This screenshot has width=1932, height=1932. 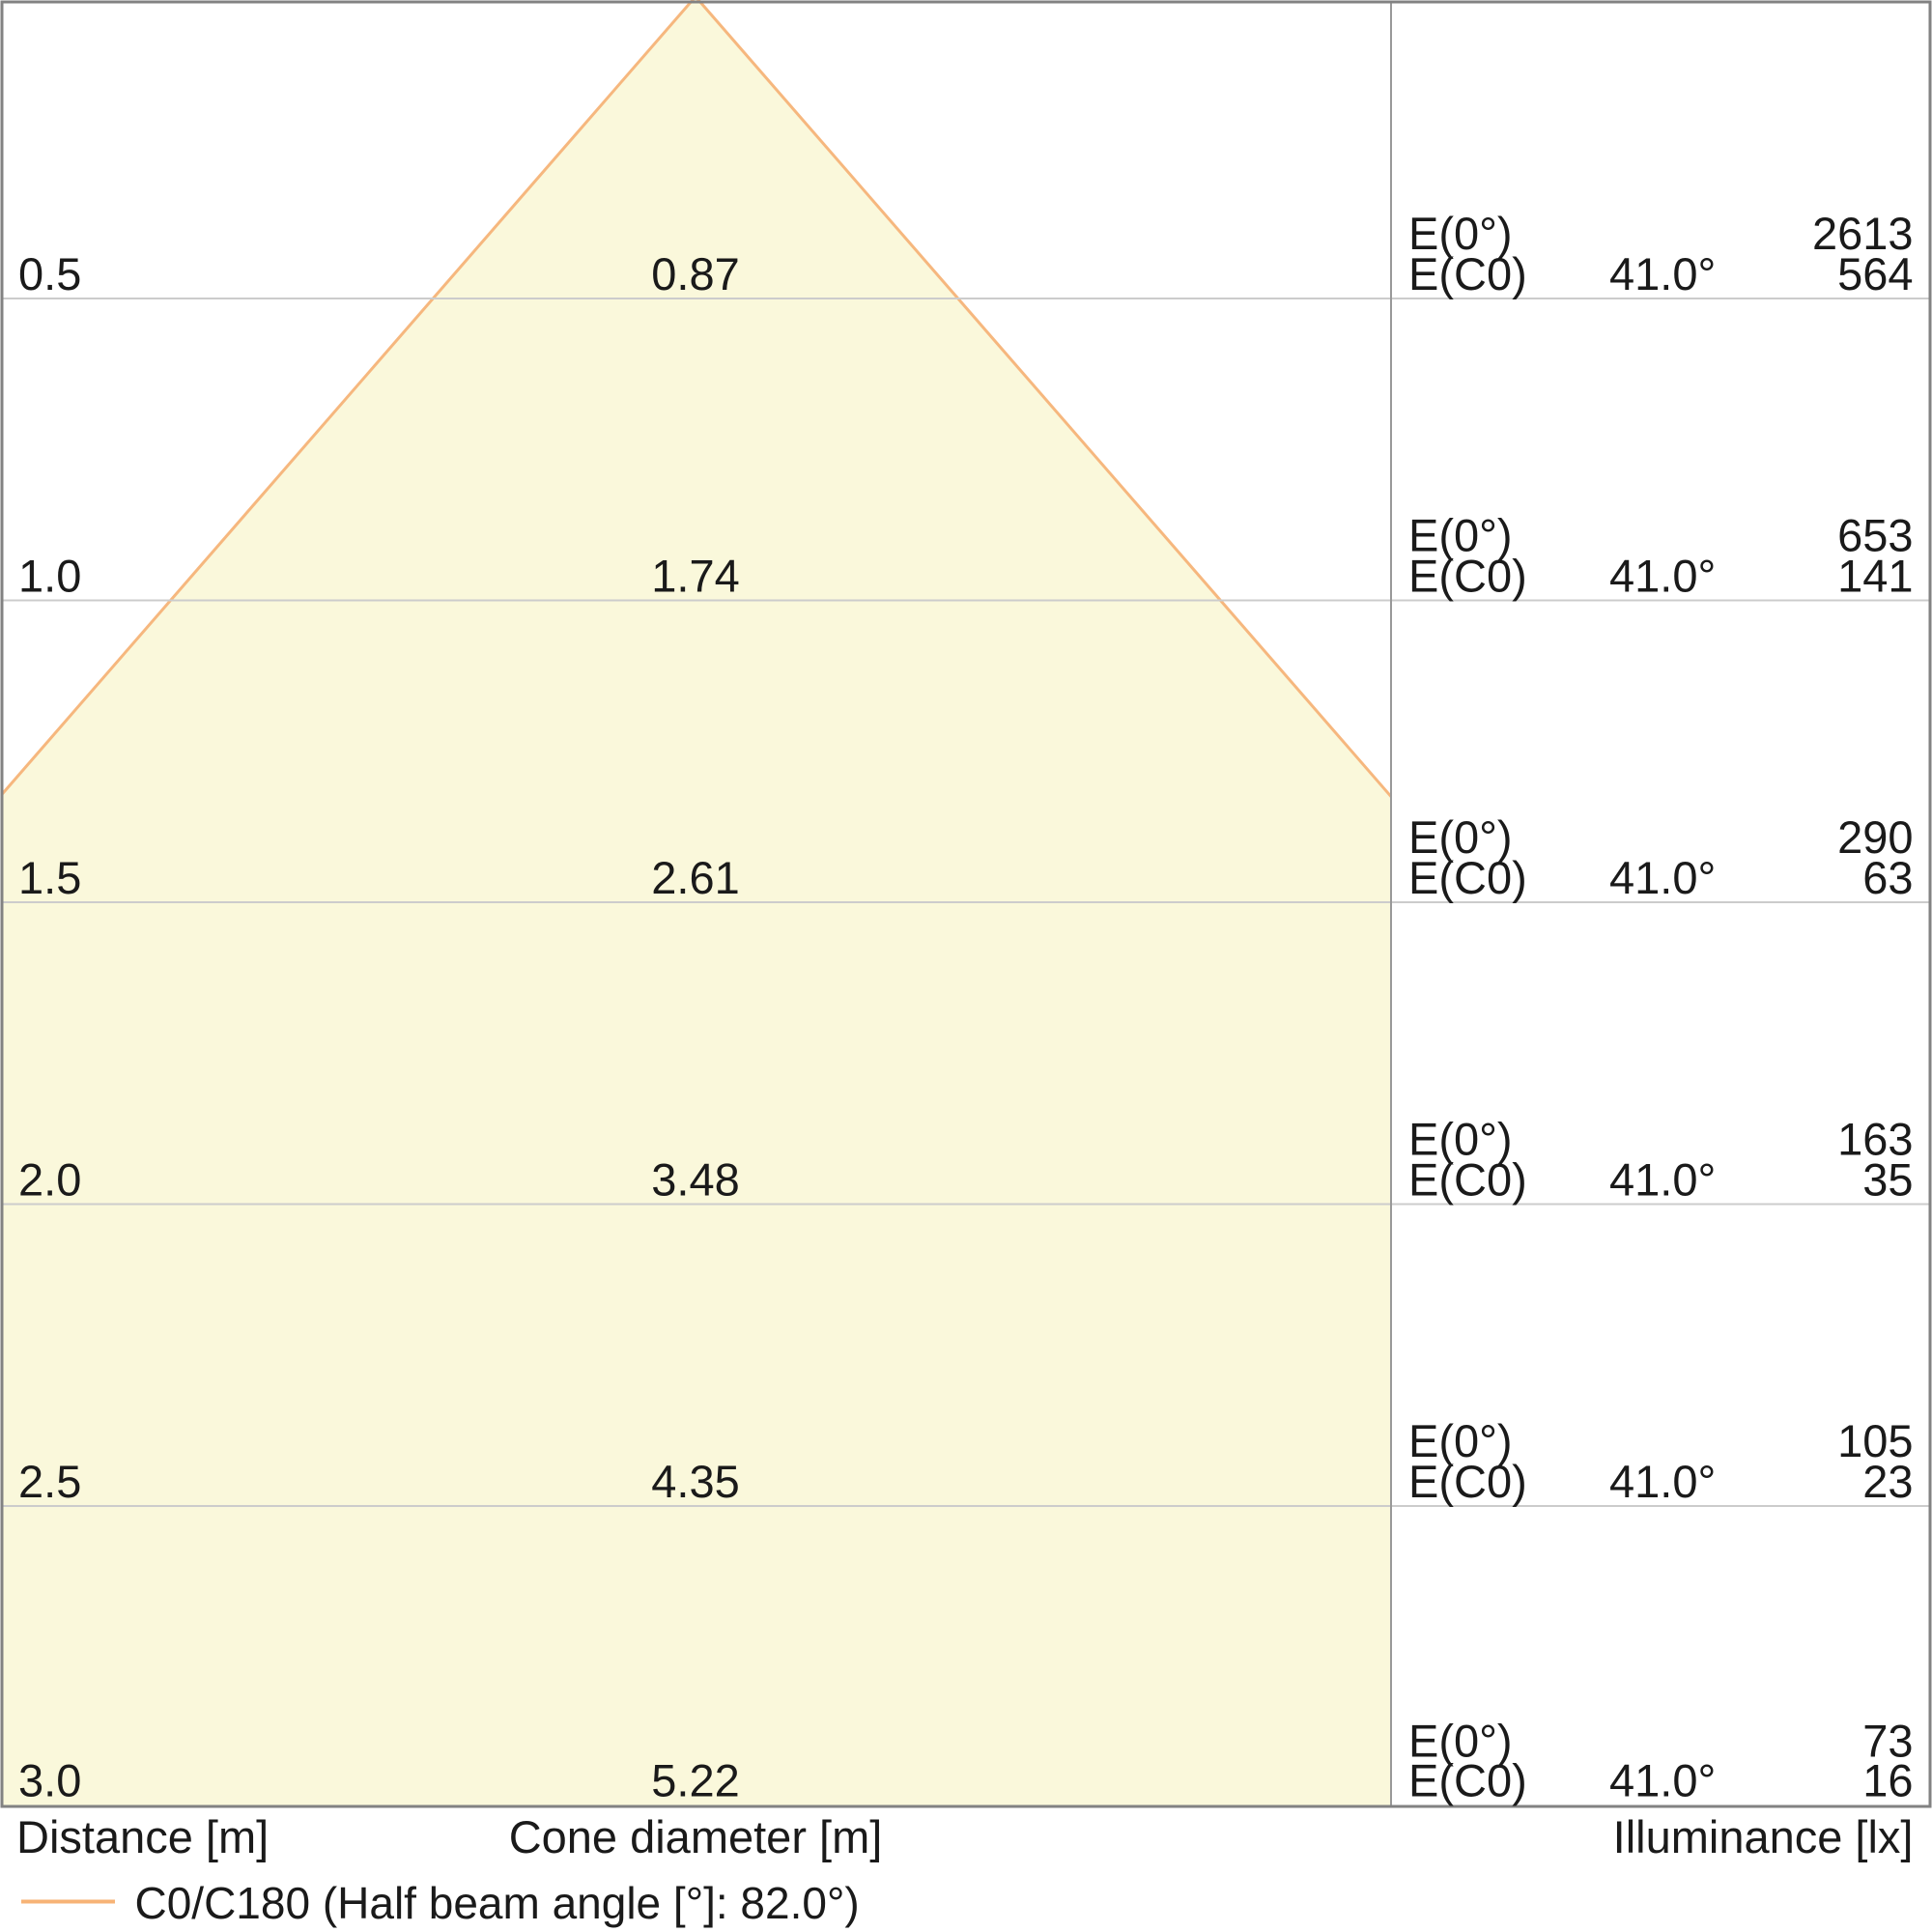 I want to click on svg-text: 63, so click(x=1887, y=877).